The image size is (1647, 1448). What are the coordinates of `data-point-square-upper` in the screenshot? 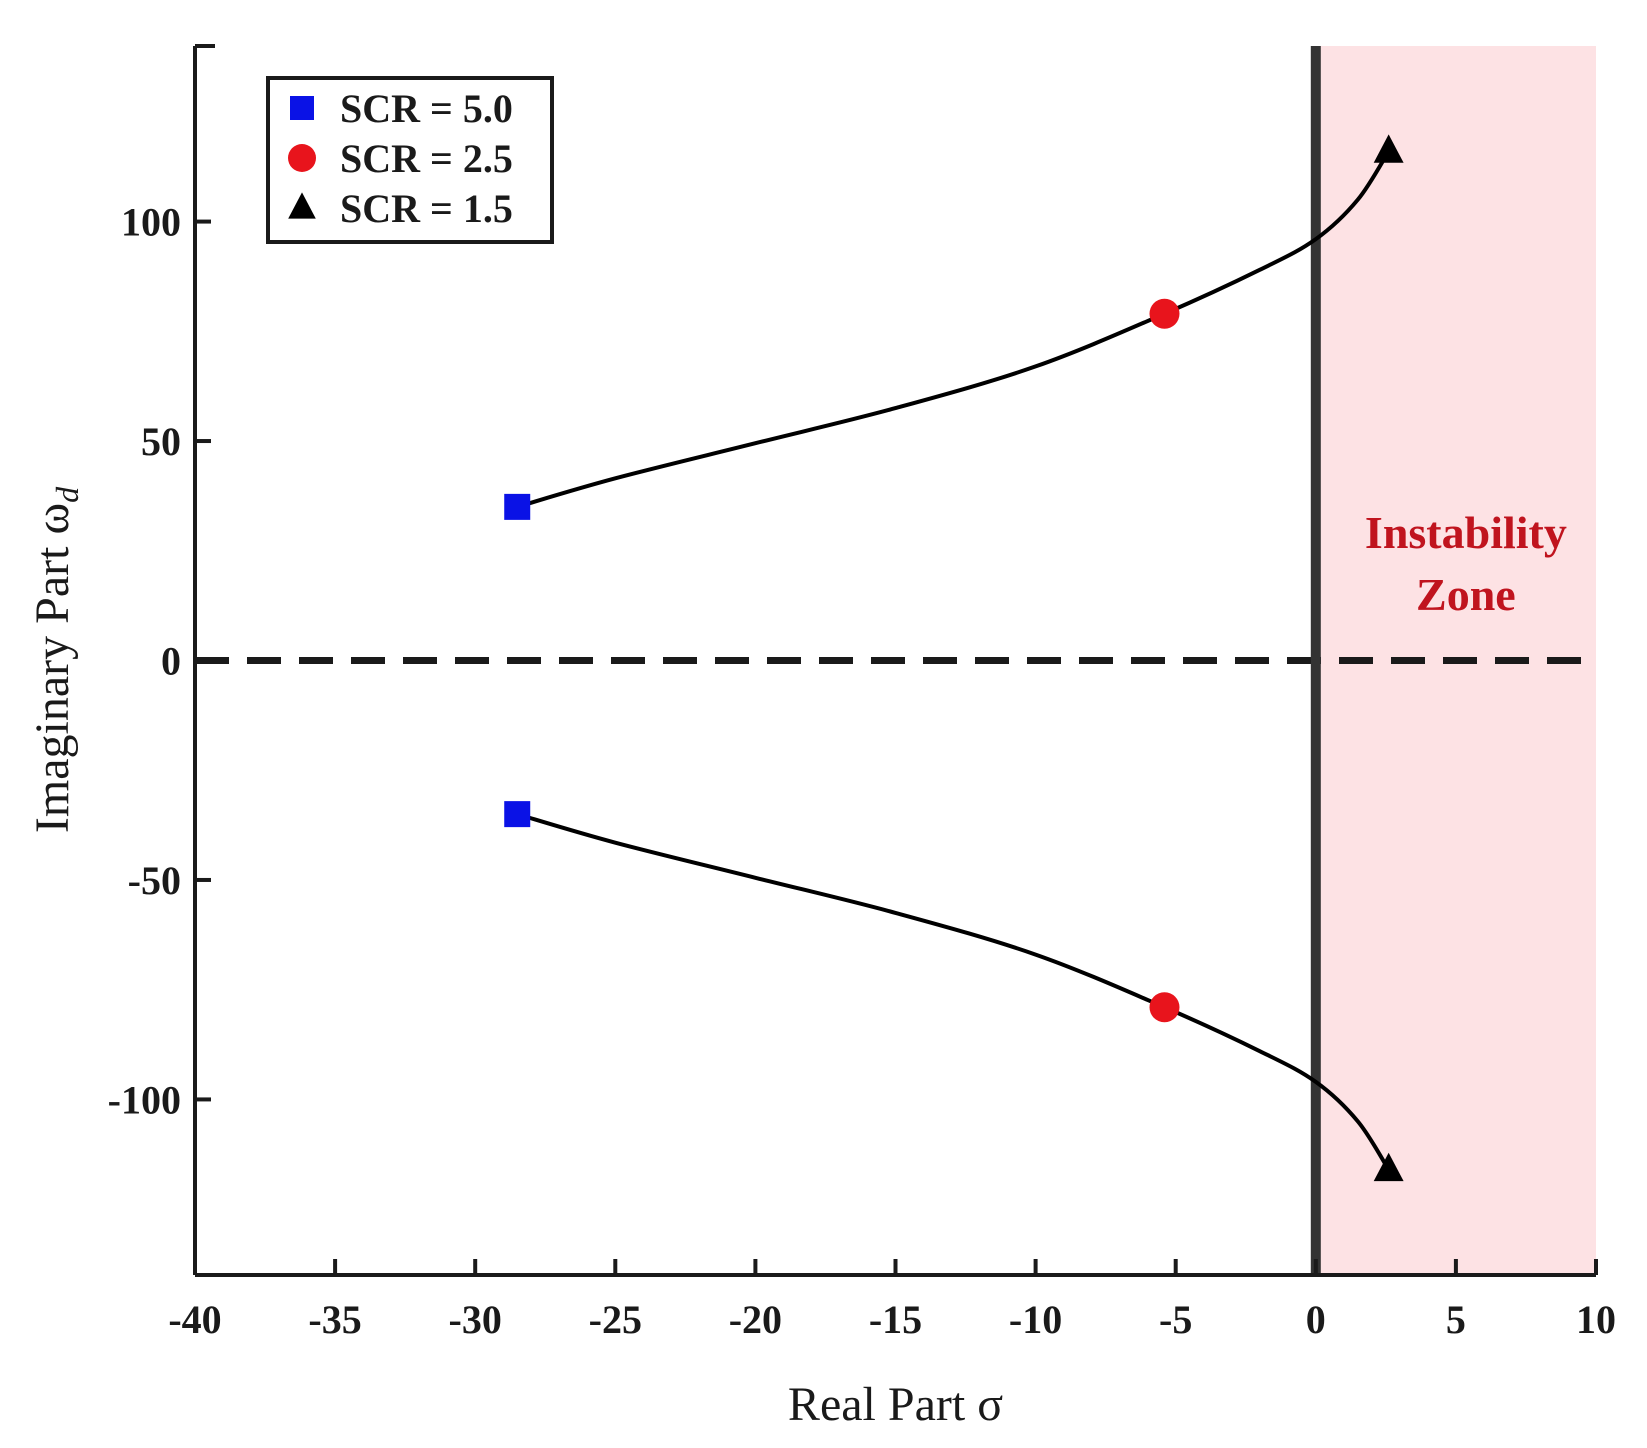 It's located at (517, 506).